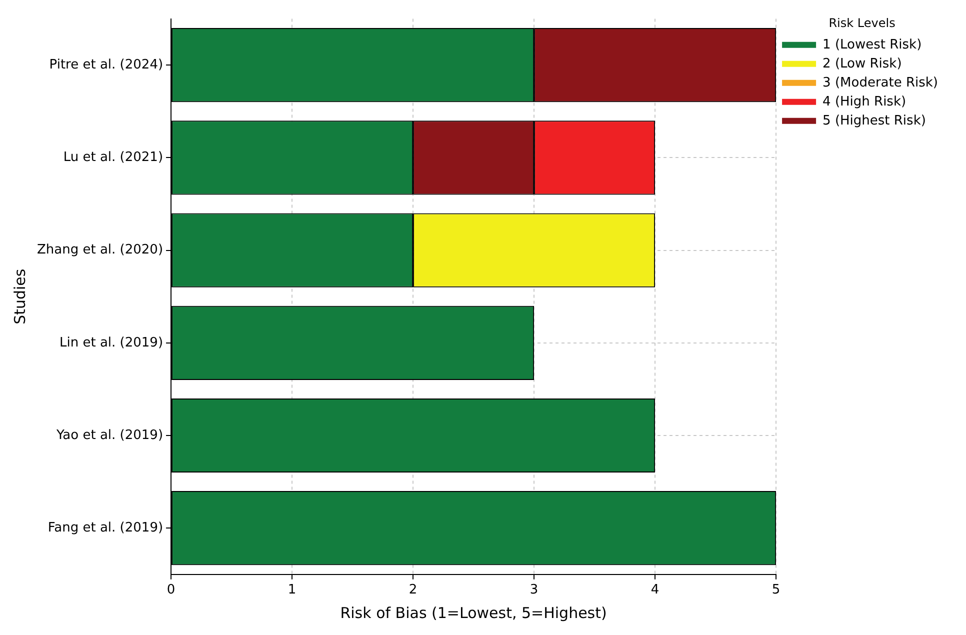  I want to click on y-tick-label: Lu et al. (2021), so click(113, 158).